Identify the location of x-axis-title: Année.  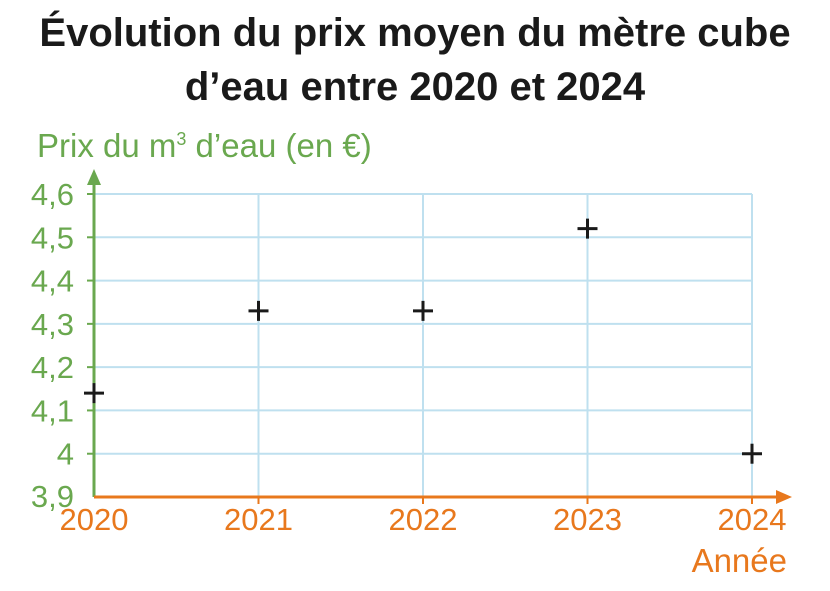
(739, 560).